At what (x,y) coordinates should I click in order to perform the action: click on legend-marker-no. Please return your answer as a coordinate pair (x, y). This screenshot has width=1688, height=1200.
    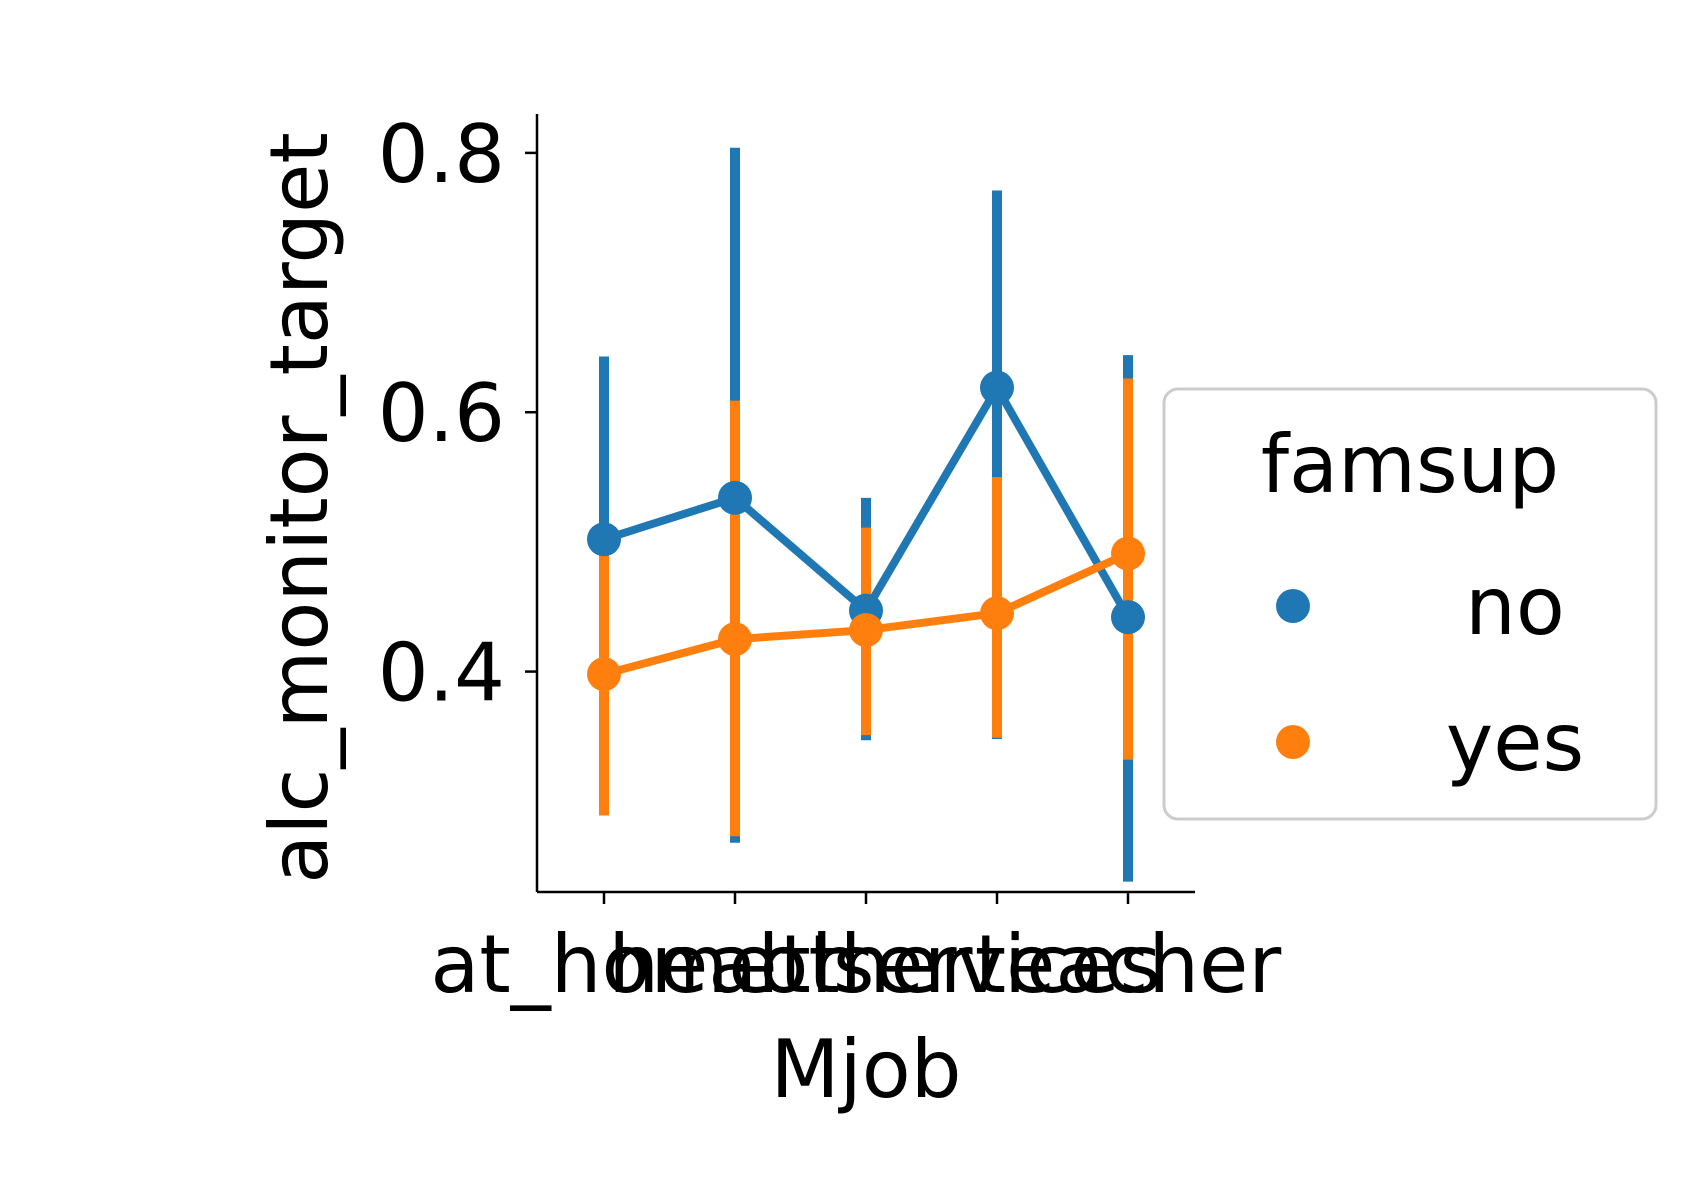
    Looking at the image, I should click on (1293, 606).